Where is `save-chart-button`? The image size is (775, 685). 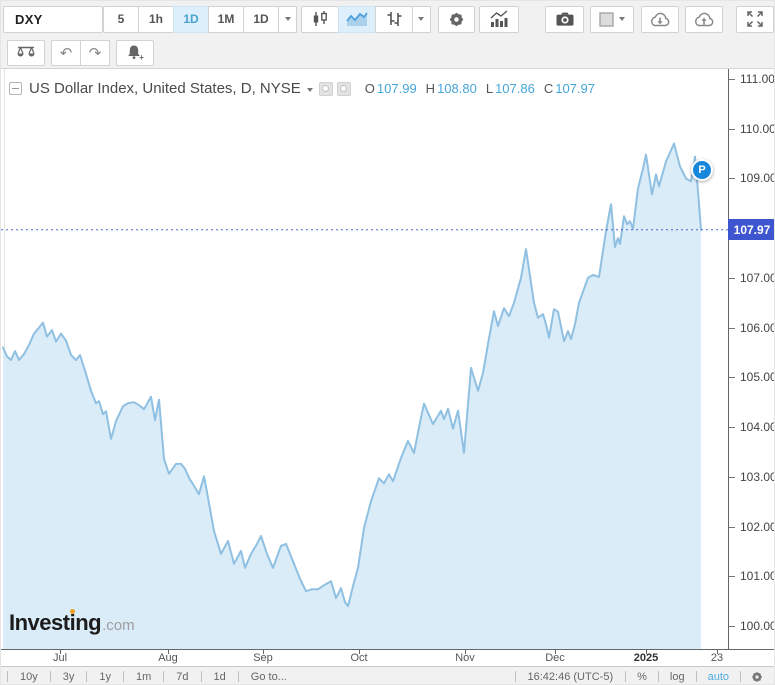
save-chart-button is located at coordinates (703, 19).